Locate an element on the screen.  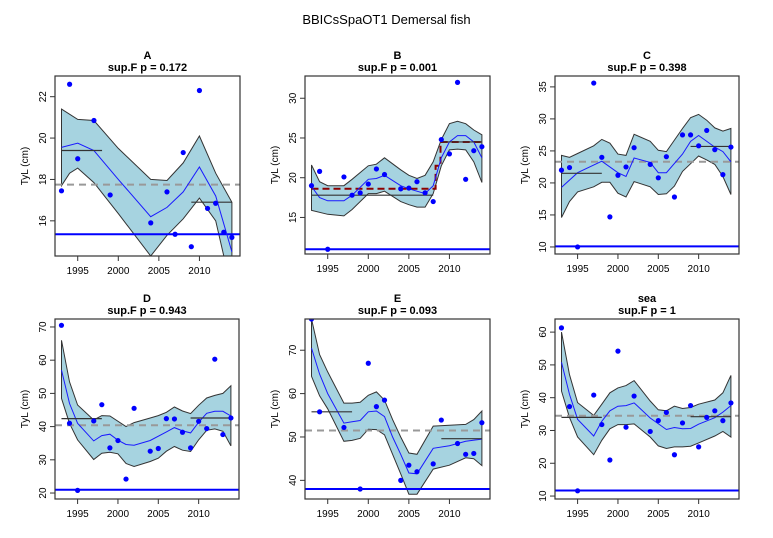
figure-title: BBICsSpaOT1 Demersal fish is located at coordinates (386, 19).